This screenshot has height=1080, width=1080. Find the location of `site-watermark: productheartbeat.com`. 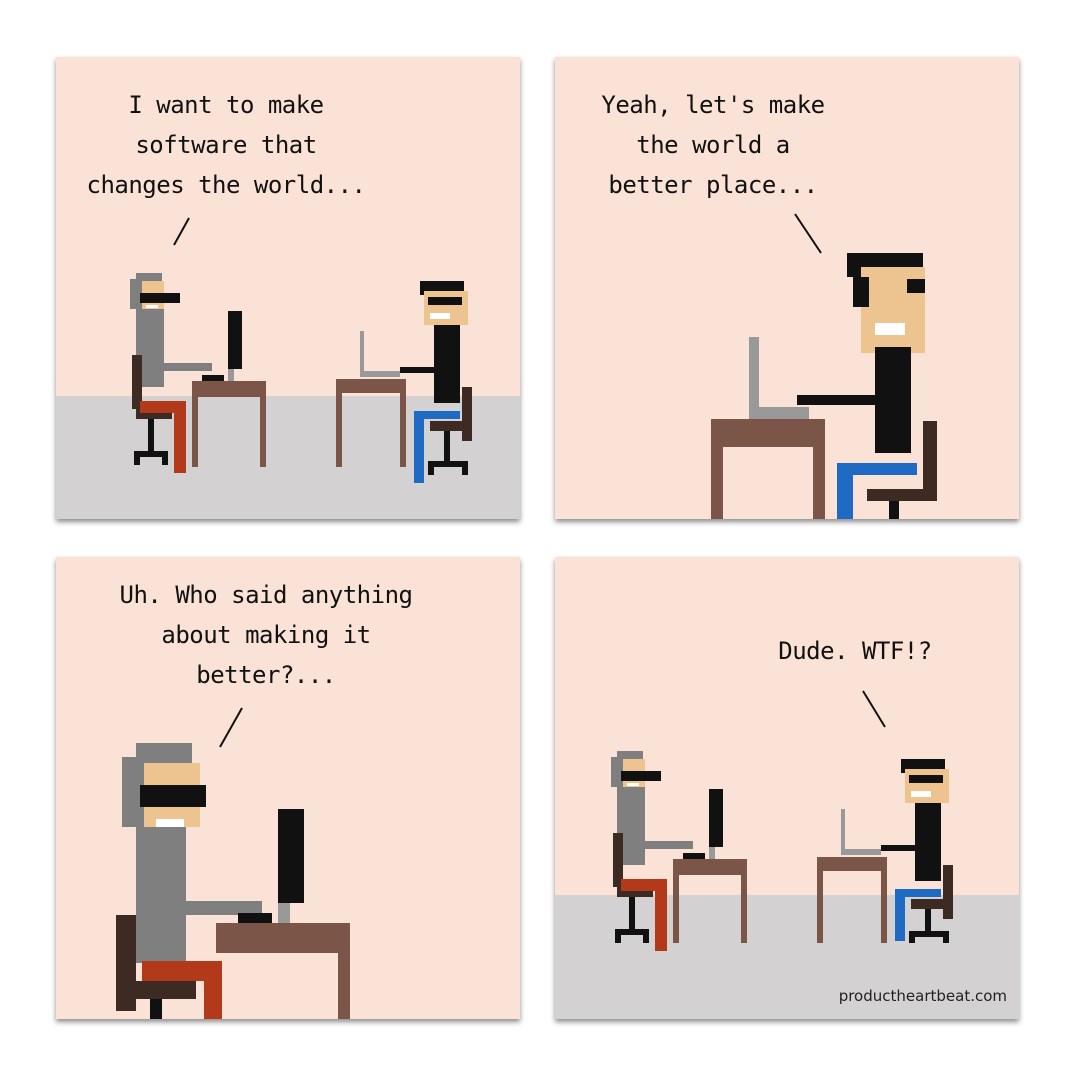

site-watermark: productheartbeat.com is located at coordinates (922, 996).